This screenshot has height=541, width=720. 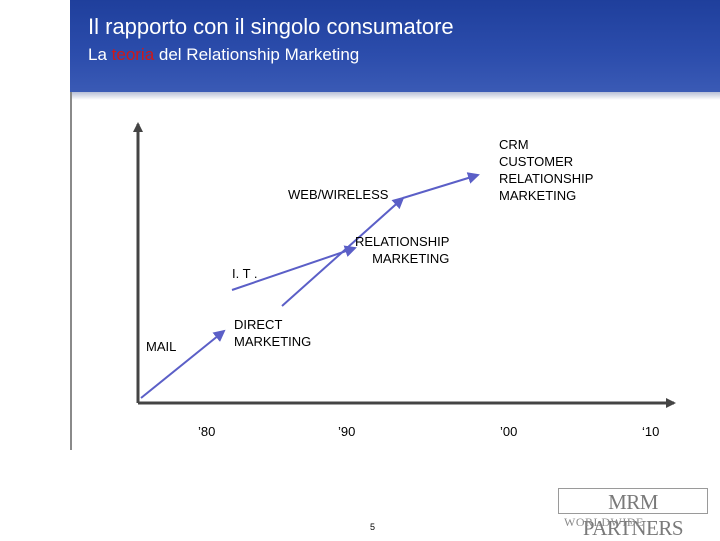 What do you see at coordinates (402, 250) in the screenshot?
I see `label-relationship-marketing: RELATIONSHIP MARKETING` at bounding box center [402, 250].